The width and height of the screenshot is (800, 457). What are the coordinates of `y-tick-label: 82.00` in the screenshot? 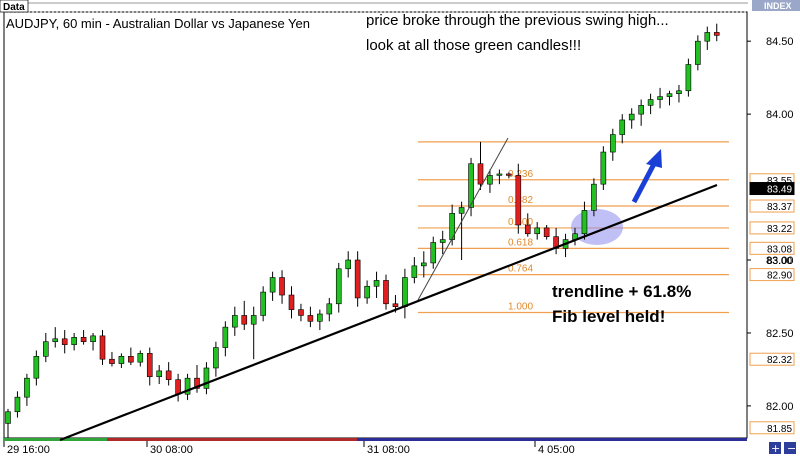 It's located at (780, 407).